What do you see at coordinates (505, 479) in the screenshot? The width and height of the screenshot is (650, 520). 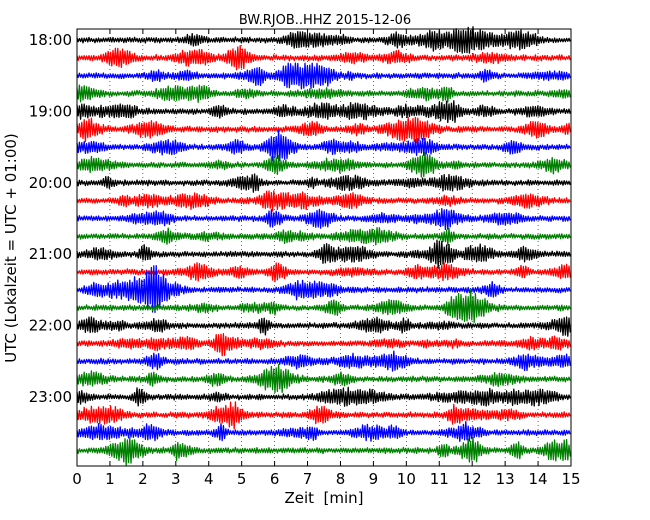 I see `x-tick-label: 13` at bounding box center [505, 479].